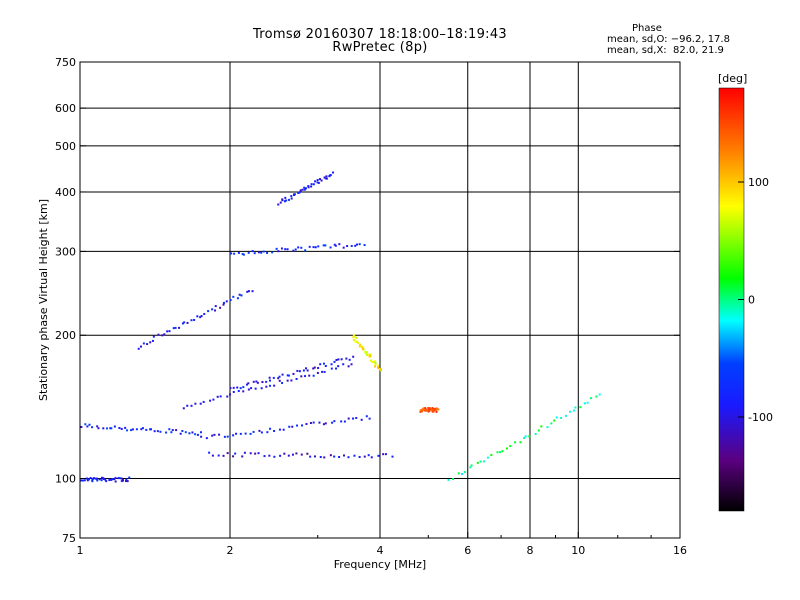 The image size is (800, 600). I want to click on x-tick-label: 10, so click(578, 550).